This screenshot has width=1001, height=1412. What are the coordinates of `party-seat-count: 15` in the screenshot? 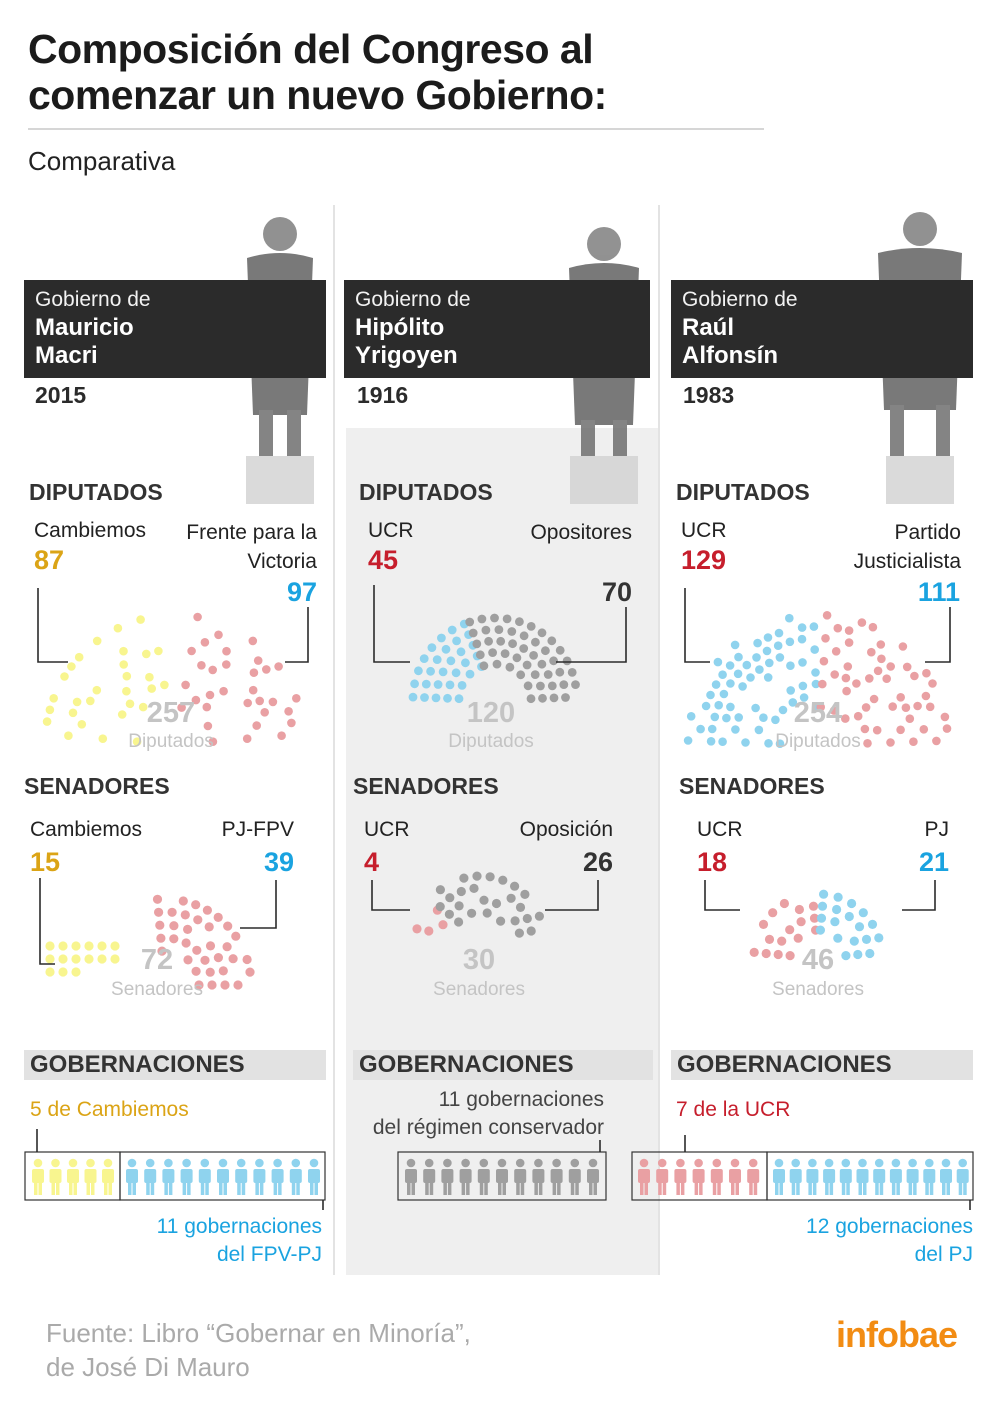 It's located at (45, 862).